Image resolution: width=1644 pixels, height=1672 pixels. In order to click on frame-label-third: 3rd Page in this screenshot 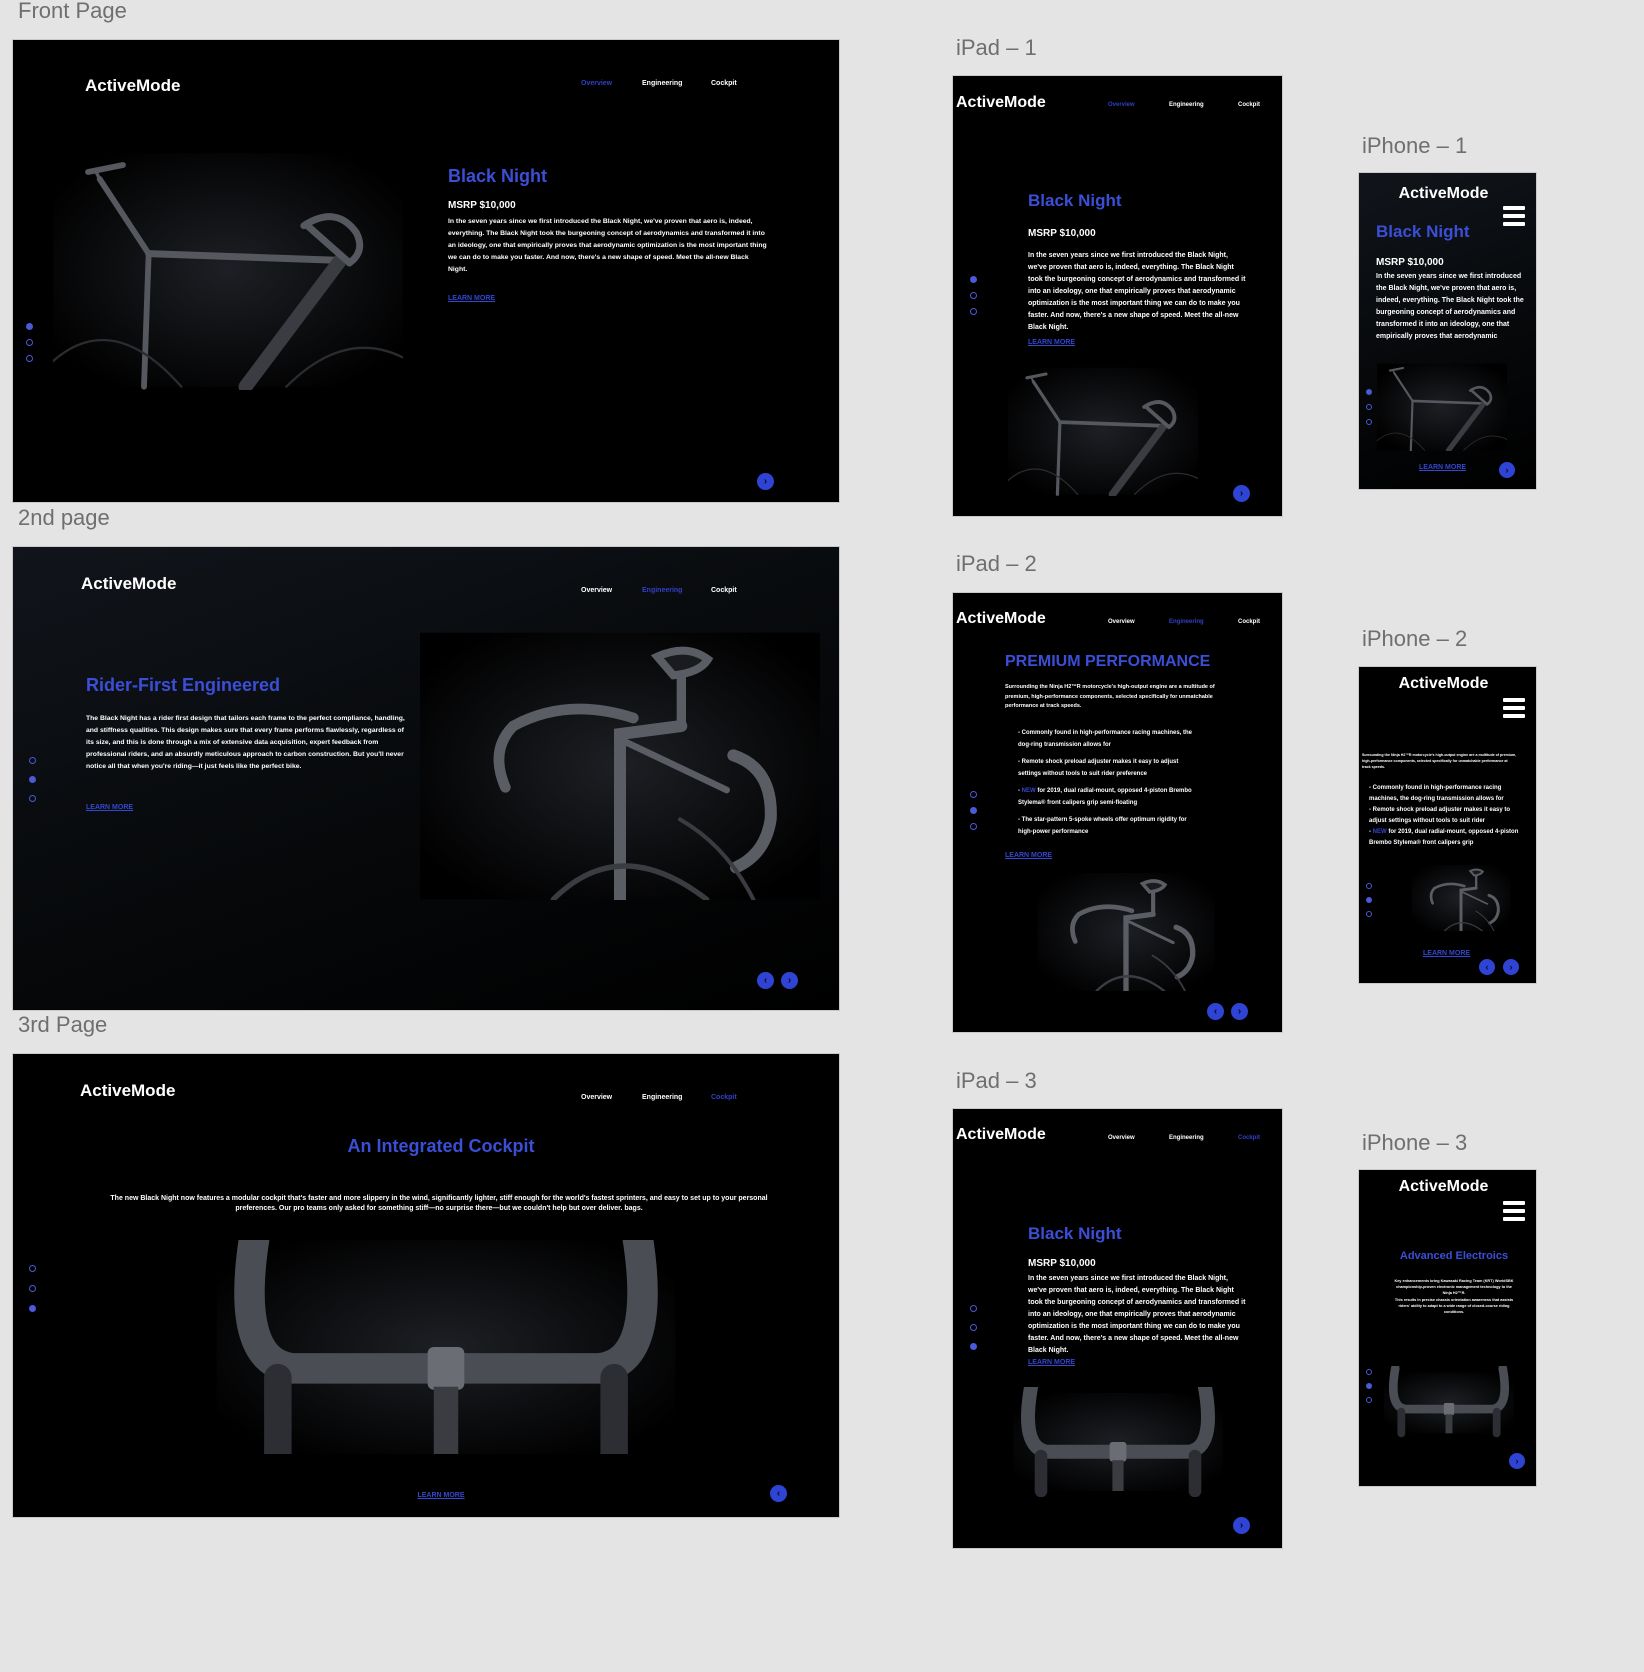, I will do `click(63, 1024)`.